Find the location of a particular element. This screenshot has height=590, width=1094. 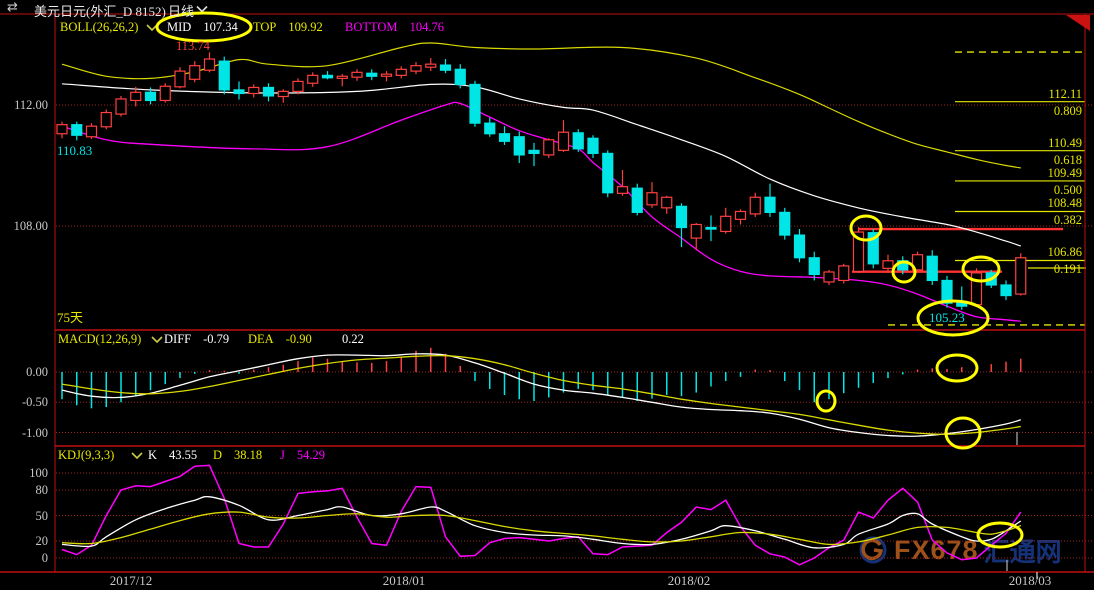

fib-ratio-label: 0.618 is located at coordinates (1067, 159).